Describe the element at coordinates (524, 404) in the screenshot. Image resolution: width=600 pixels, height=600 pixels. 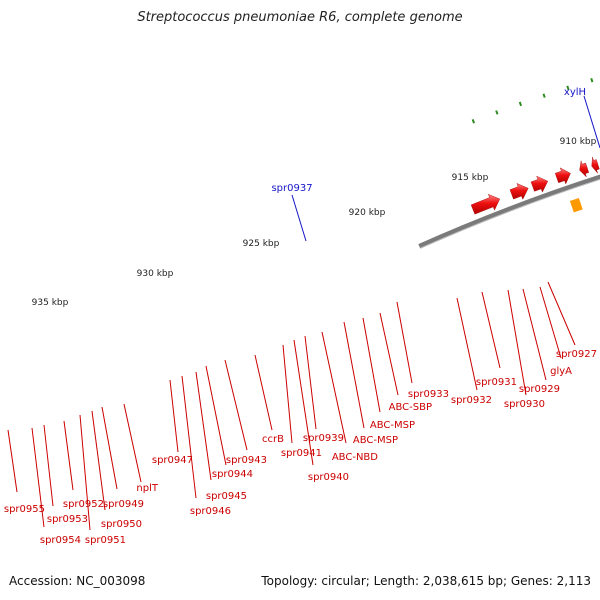
I see `gene-label: spr0930` at that location.